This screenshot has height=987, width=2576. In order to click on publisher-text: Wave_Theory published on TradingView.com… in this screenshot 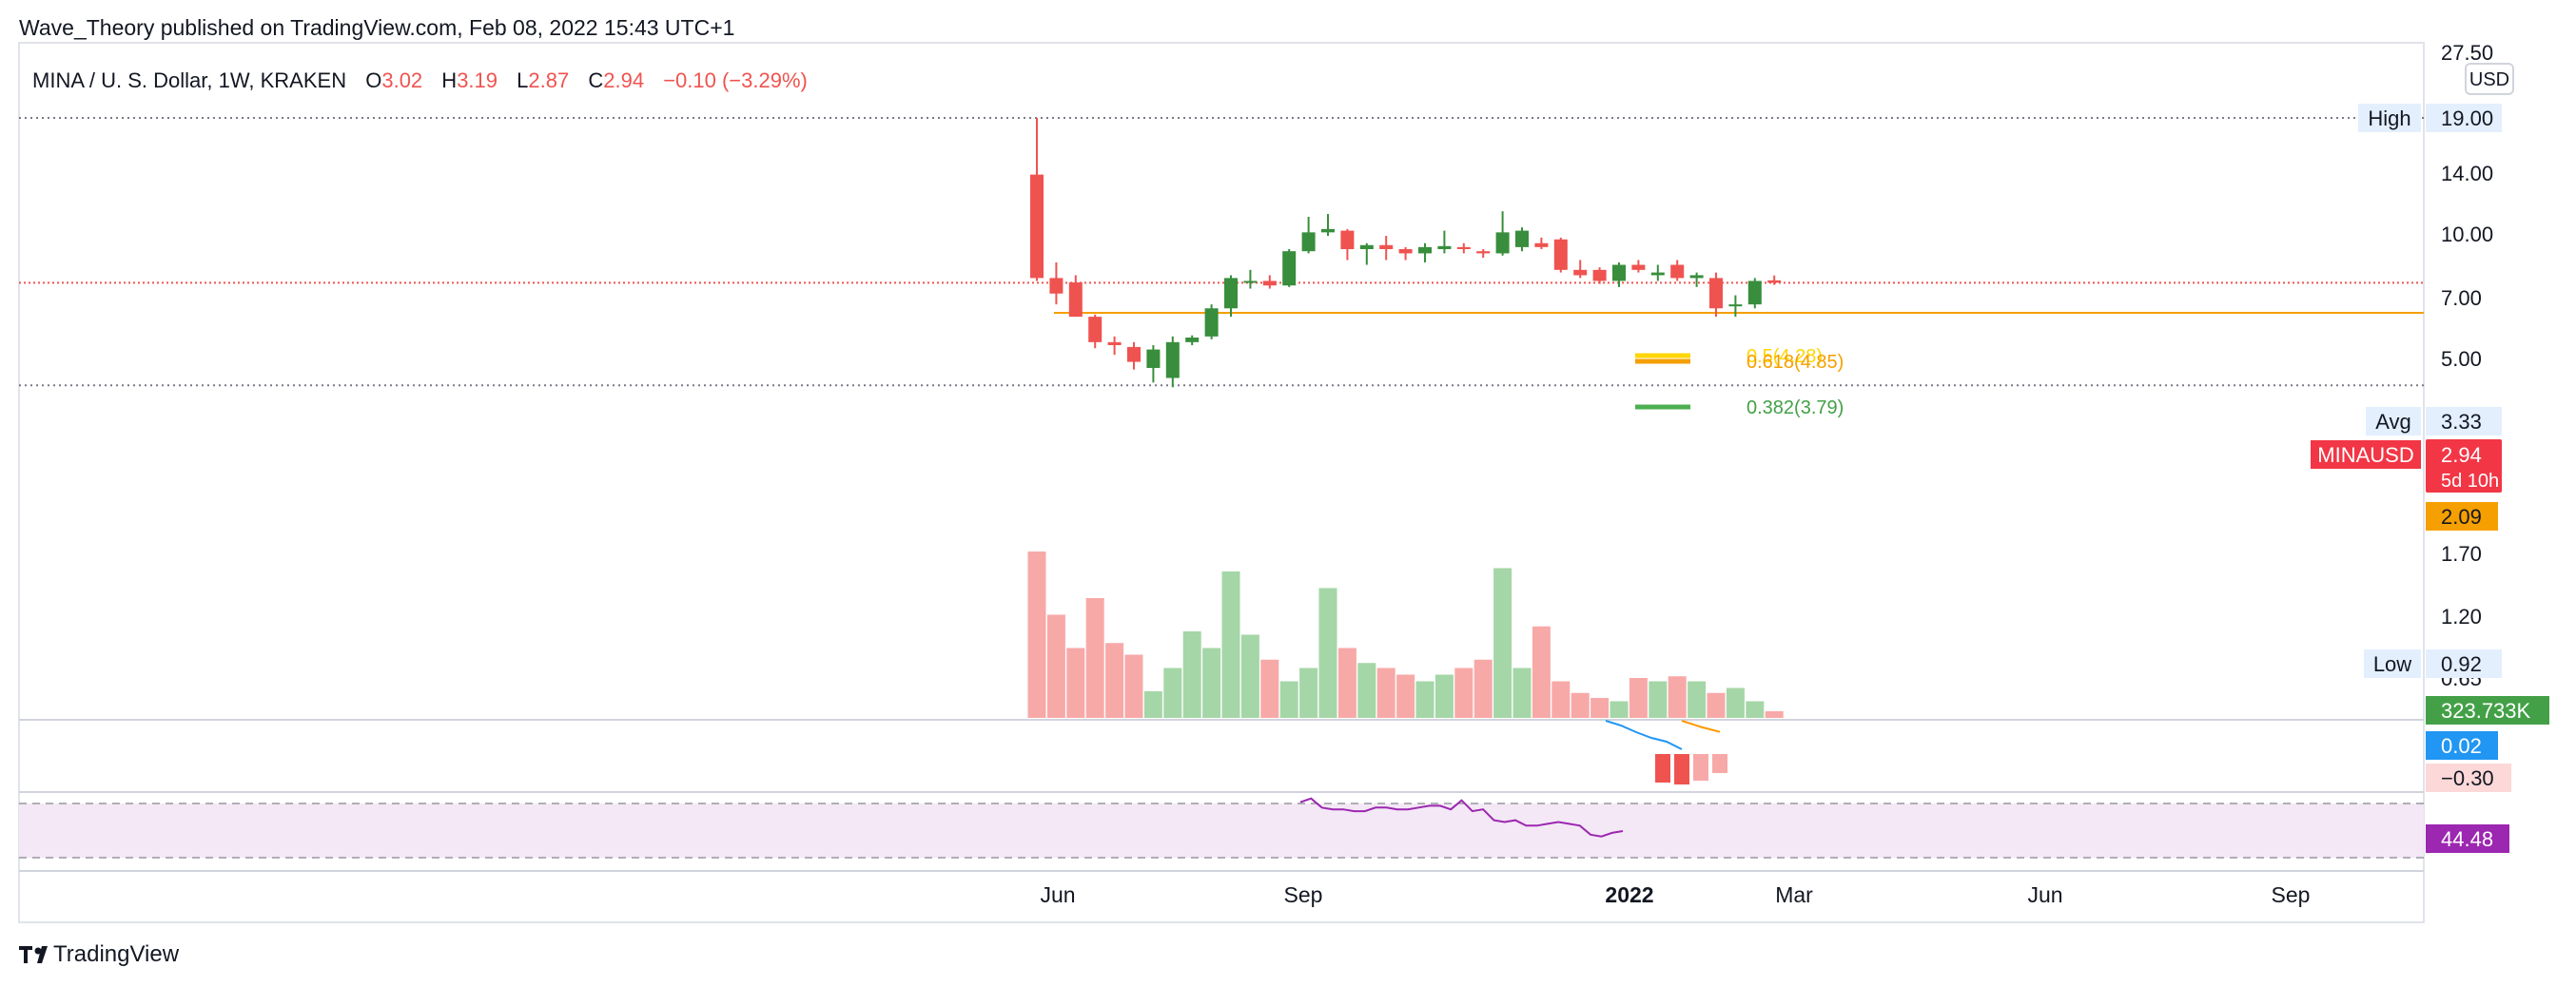, I will do `click(377, 28)`.